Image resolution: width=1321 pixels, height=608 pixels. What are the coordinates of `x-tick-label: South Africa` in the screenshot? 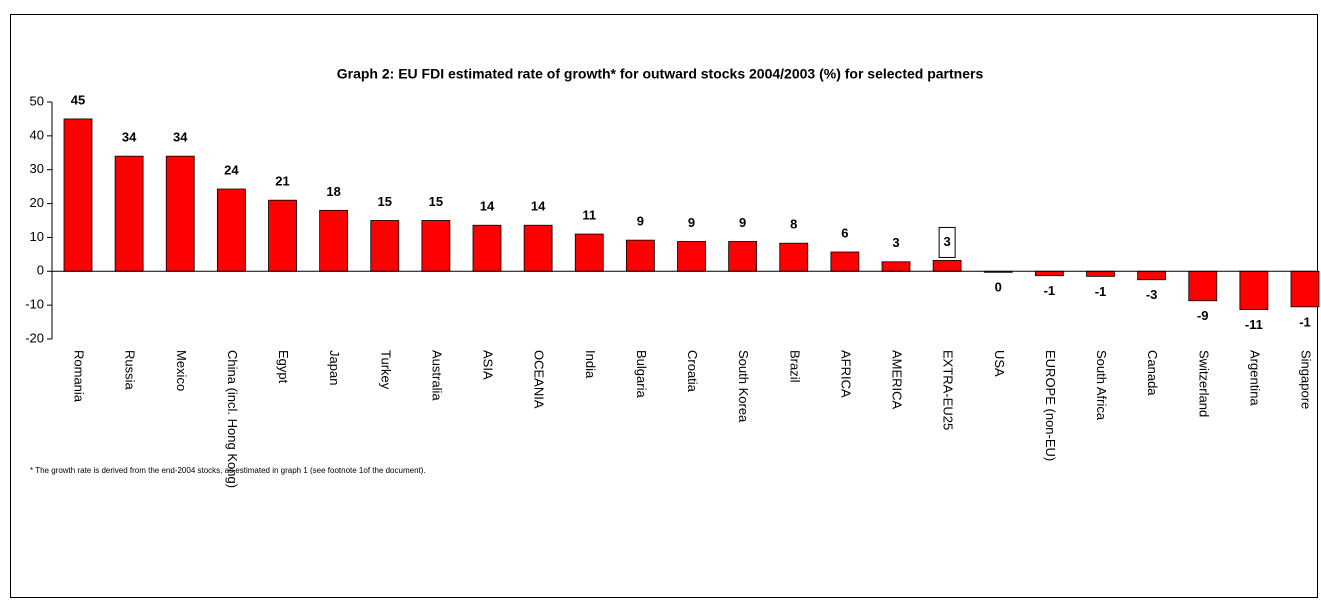 It's located at (1101, 385).